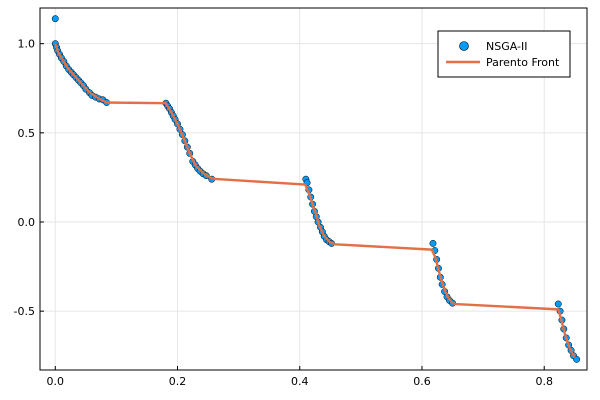 The image size is (600, 400). I want to click on legend-box, so click(504, 54).